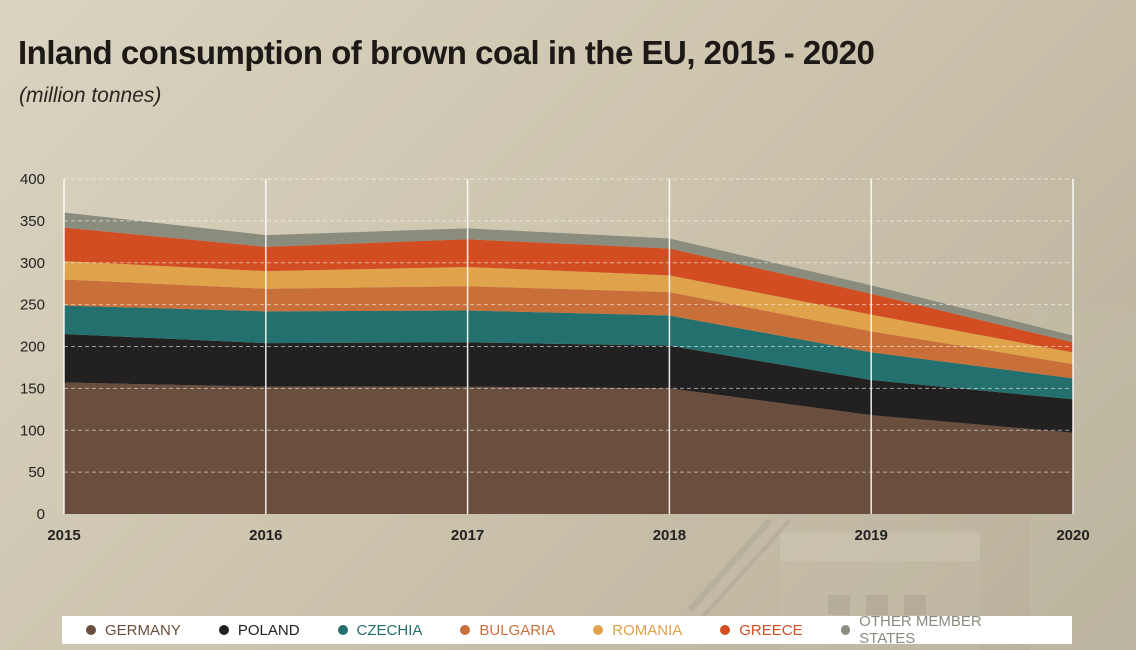 This screenshot has height=650, width=1136. Describe the element at coordinates (467, 535) in the screenshot. I see `x-tick-label: 2017` at that location.